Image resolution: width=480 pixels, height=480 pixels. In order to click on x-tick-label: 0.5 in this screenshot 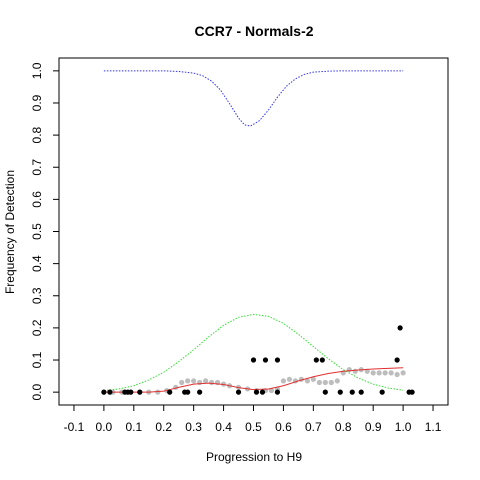, I will do `click(253, 427)`.